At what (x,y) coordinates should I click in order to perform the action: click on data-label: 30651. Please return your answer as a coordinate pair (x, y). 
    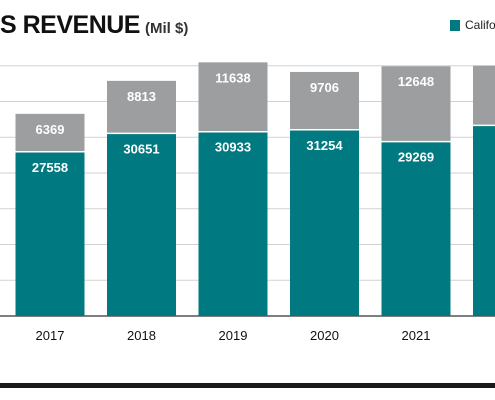
    Looking at the image, I should click on (141, 148).